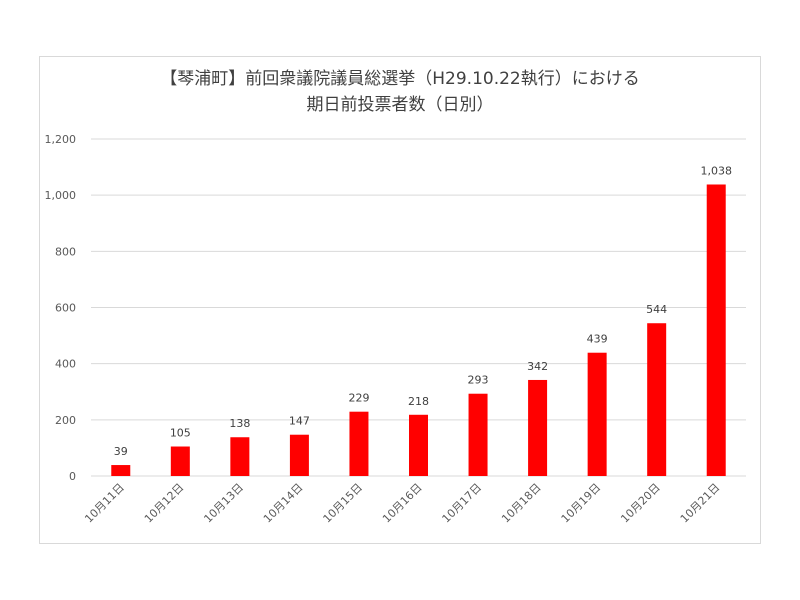  Describe the element at coordinates (104, 503) in the screenshot. I see `x-tick-label: 10月11日` at that location.